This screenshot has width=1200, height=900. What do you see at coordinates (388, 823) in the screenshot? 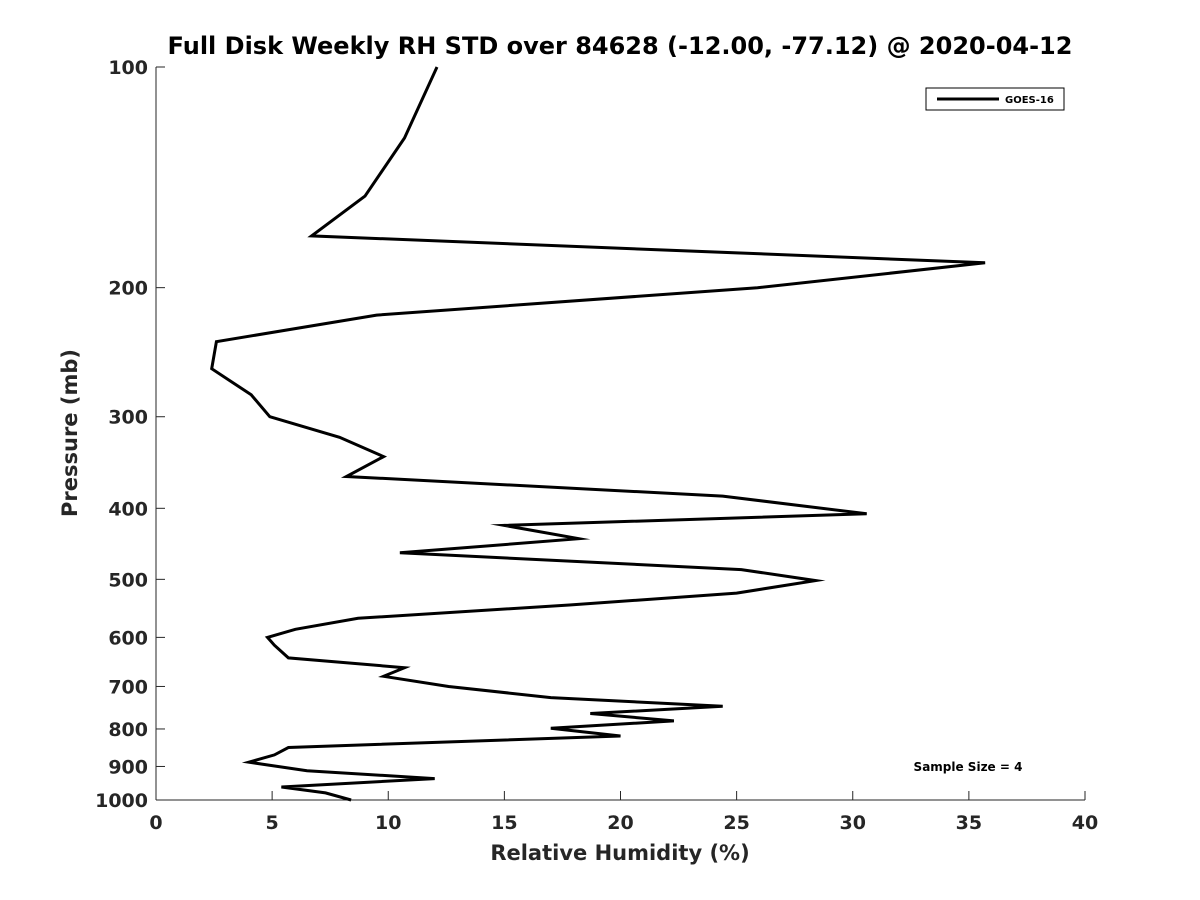
I see `x-tick-label: 10` at bounding box center [388, 823].